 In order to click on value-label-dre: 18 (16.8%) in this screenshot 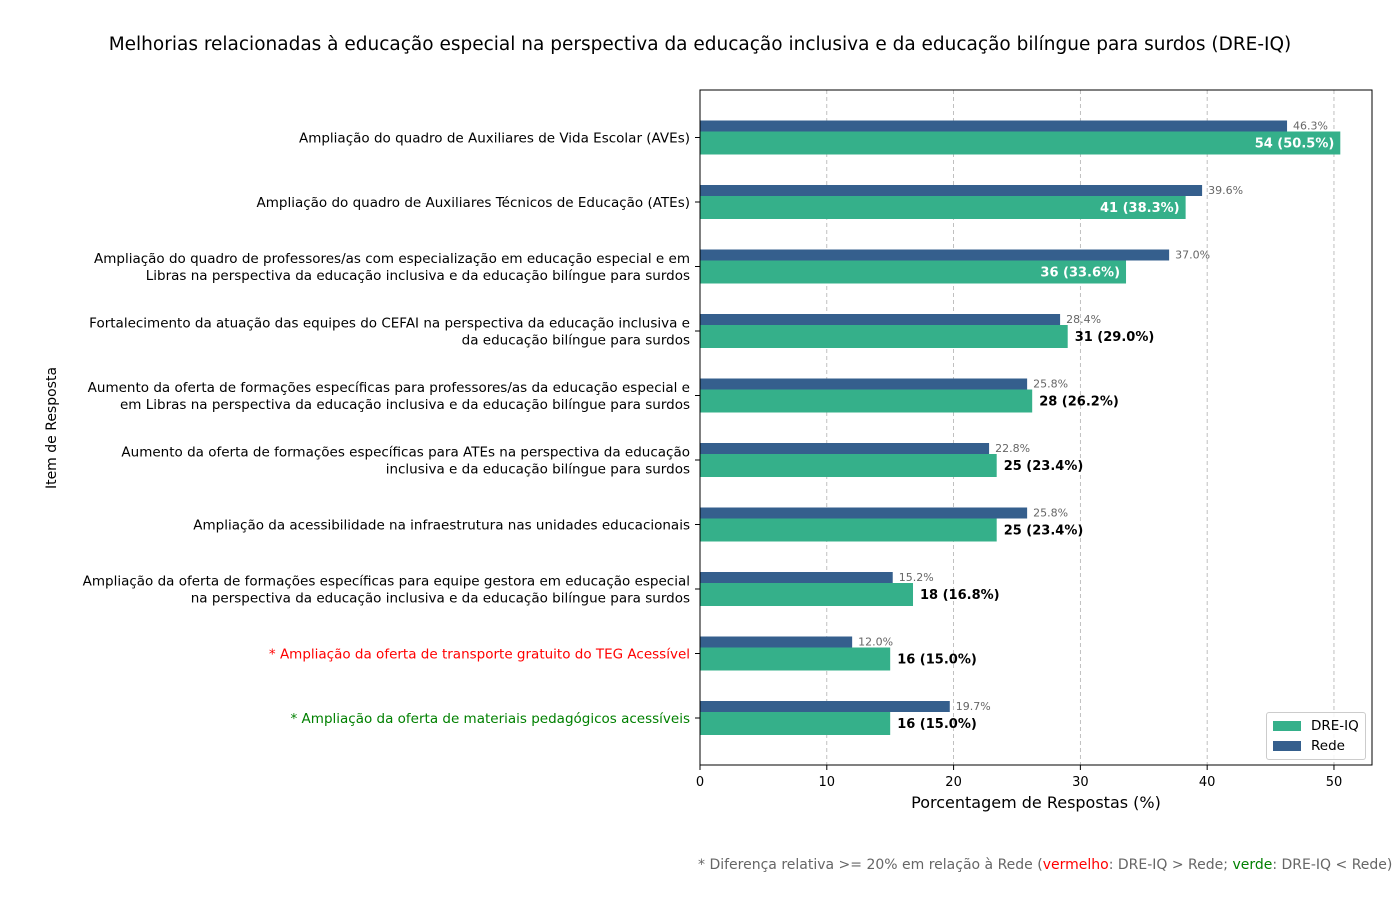, I will do `click(960, 595)`.